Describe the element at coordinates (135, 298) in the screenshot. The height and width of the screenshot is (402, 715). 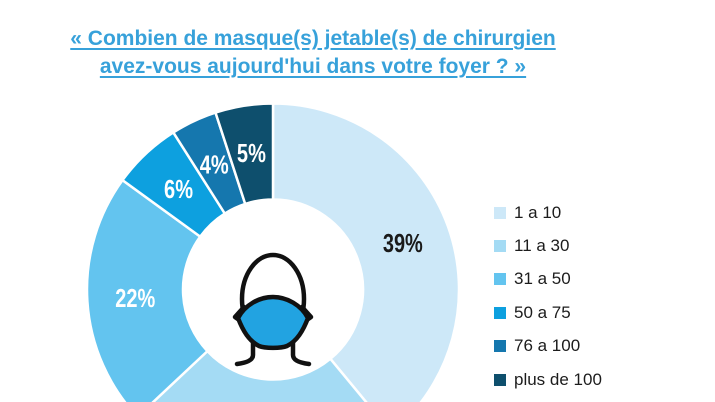
I see `slice-value-label-3: 22%` at that location.